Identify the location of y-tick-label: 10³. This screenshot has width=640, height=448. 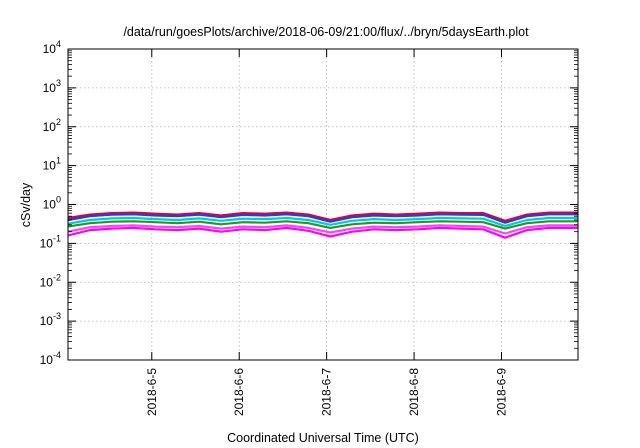
(52, 86).